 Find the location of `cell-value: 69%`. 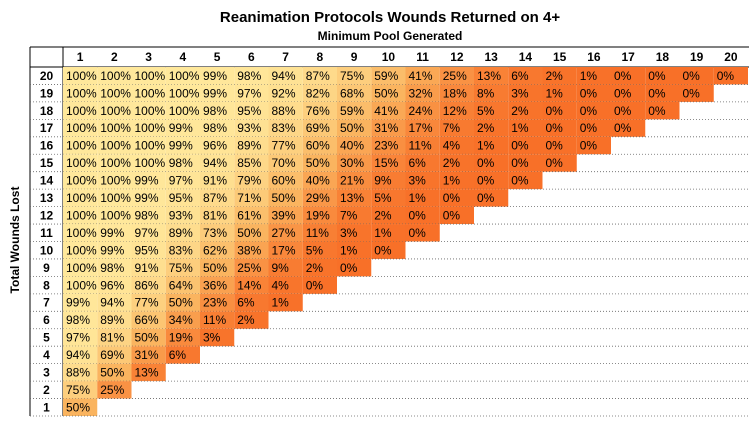

cell-value: 69% is located at coordinates (112, 355).